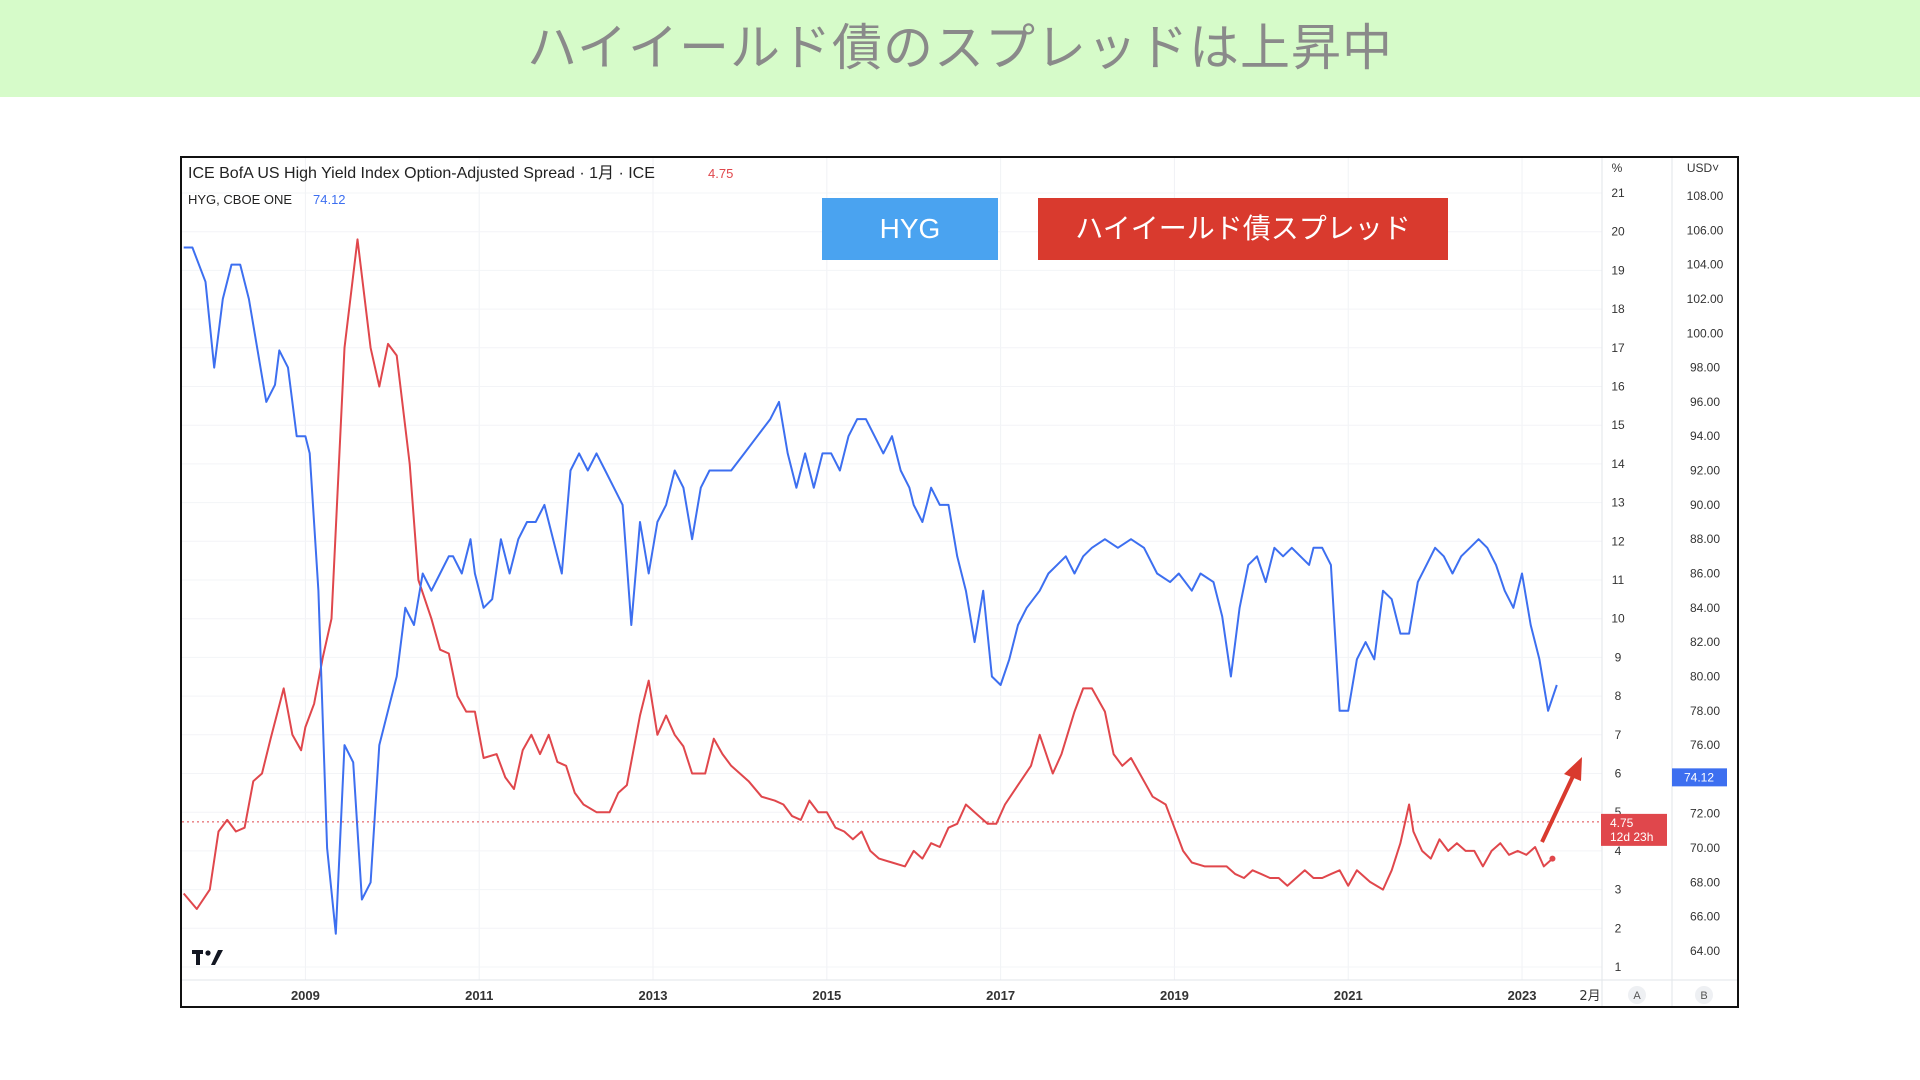 Image resolution: width=1920 pixels, height=1080 pixels. What do you see at coordinates (1705, 333) in the screenshot?
I see `right-tick-label: 100.00` at bounding box center [1705, 333].